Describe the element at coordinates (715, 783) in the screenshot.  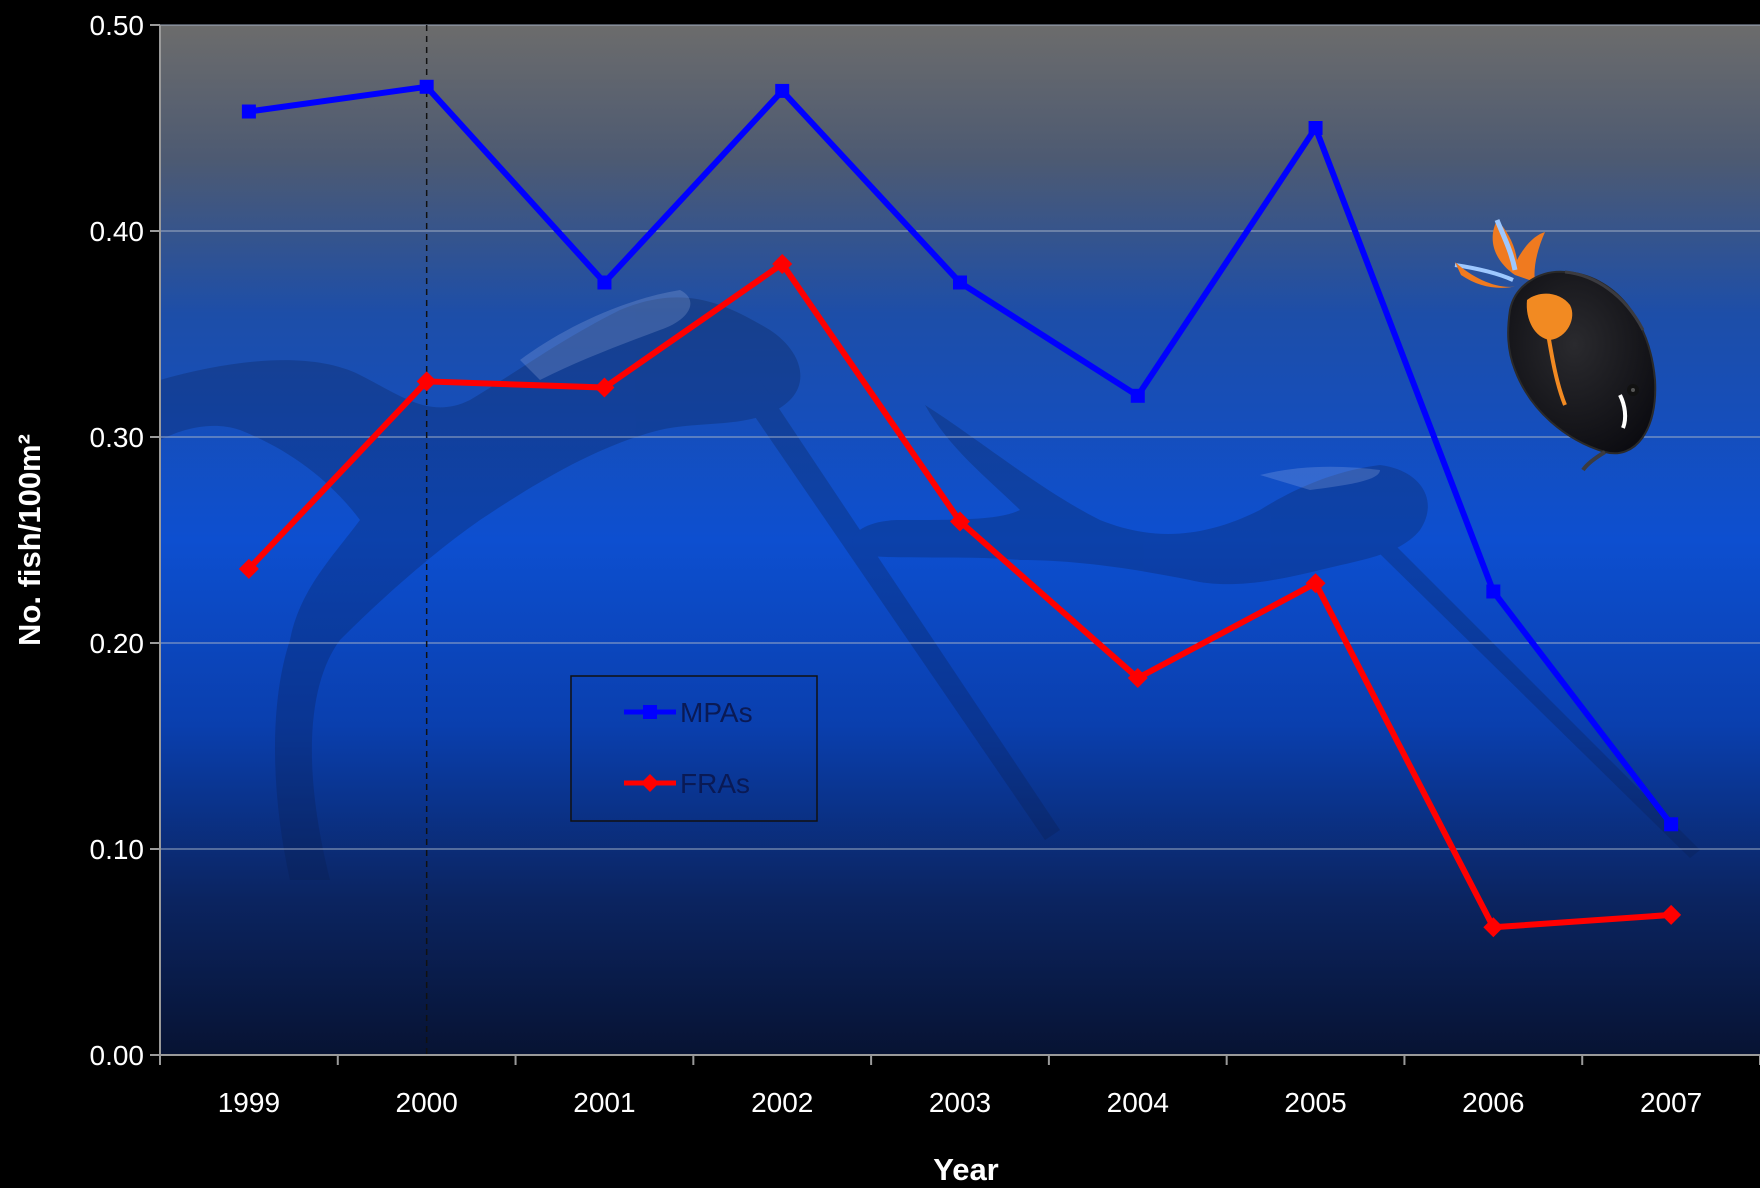
I see `legend-label-fras: FRAs` at that location.